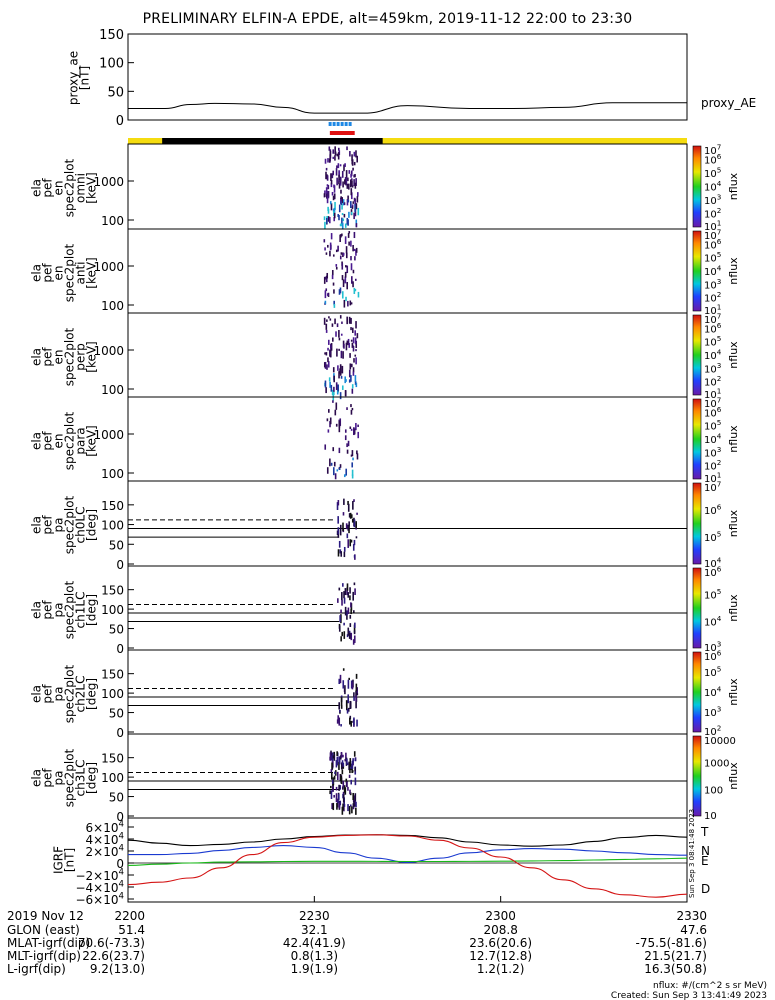 The image size is (775, 1000). Describe the element at coordinates (671, 943) in the screenshot. I see `x-annotation-value: -75.5(-81.6)` at that location.